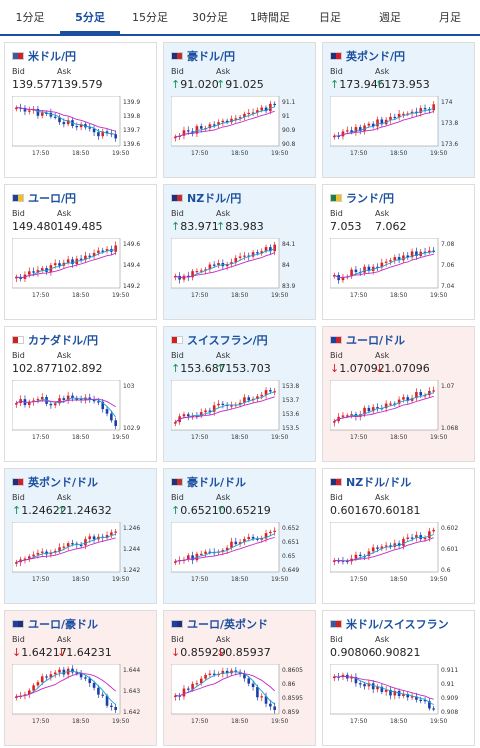 This screenshot has height=748, width=480. I want to click on mini-chart: 7.08 7.06 7.04 17:50 18:50 19:50, so click(399, 270).